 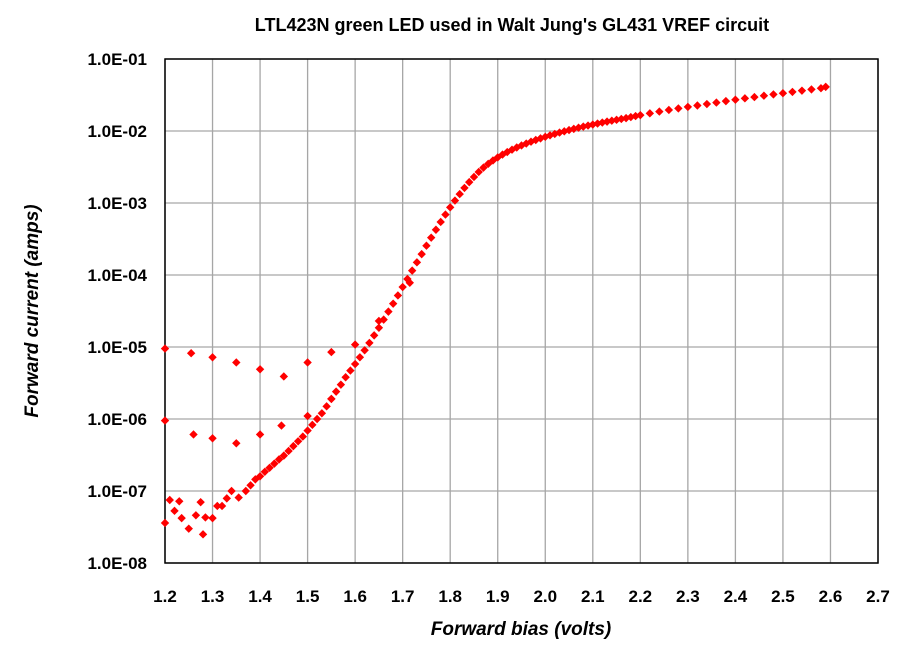 I want to click on x-tick-label: 2.4, so click(x=736, y=596).